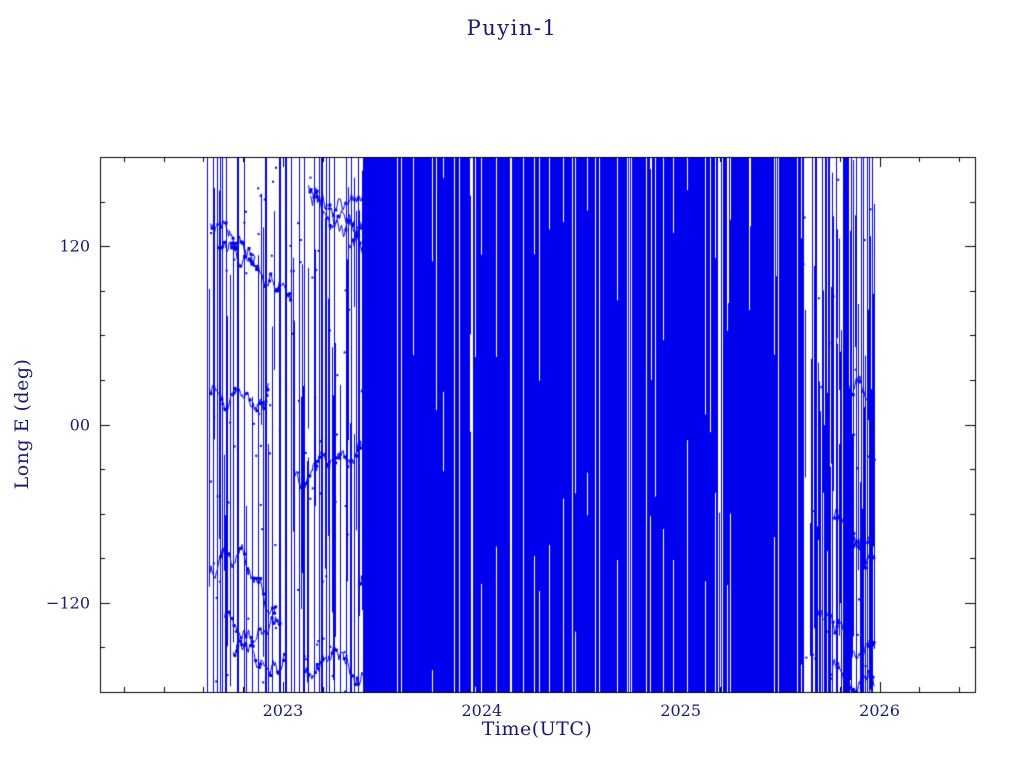 This screenshot has width=1024, height=768. Describe the element at coordinates (74, 246) in the screenshot. I see `y-tick-label: 120` at that location.